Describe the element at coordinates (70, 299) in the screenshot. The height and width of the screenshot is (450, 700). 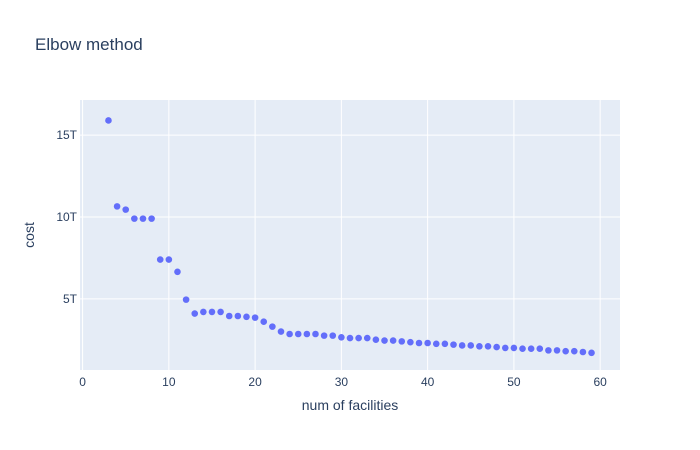
I see `y-tick-label: 5T` at that location.